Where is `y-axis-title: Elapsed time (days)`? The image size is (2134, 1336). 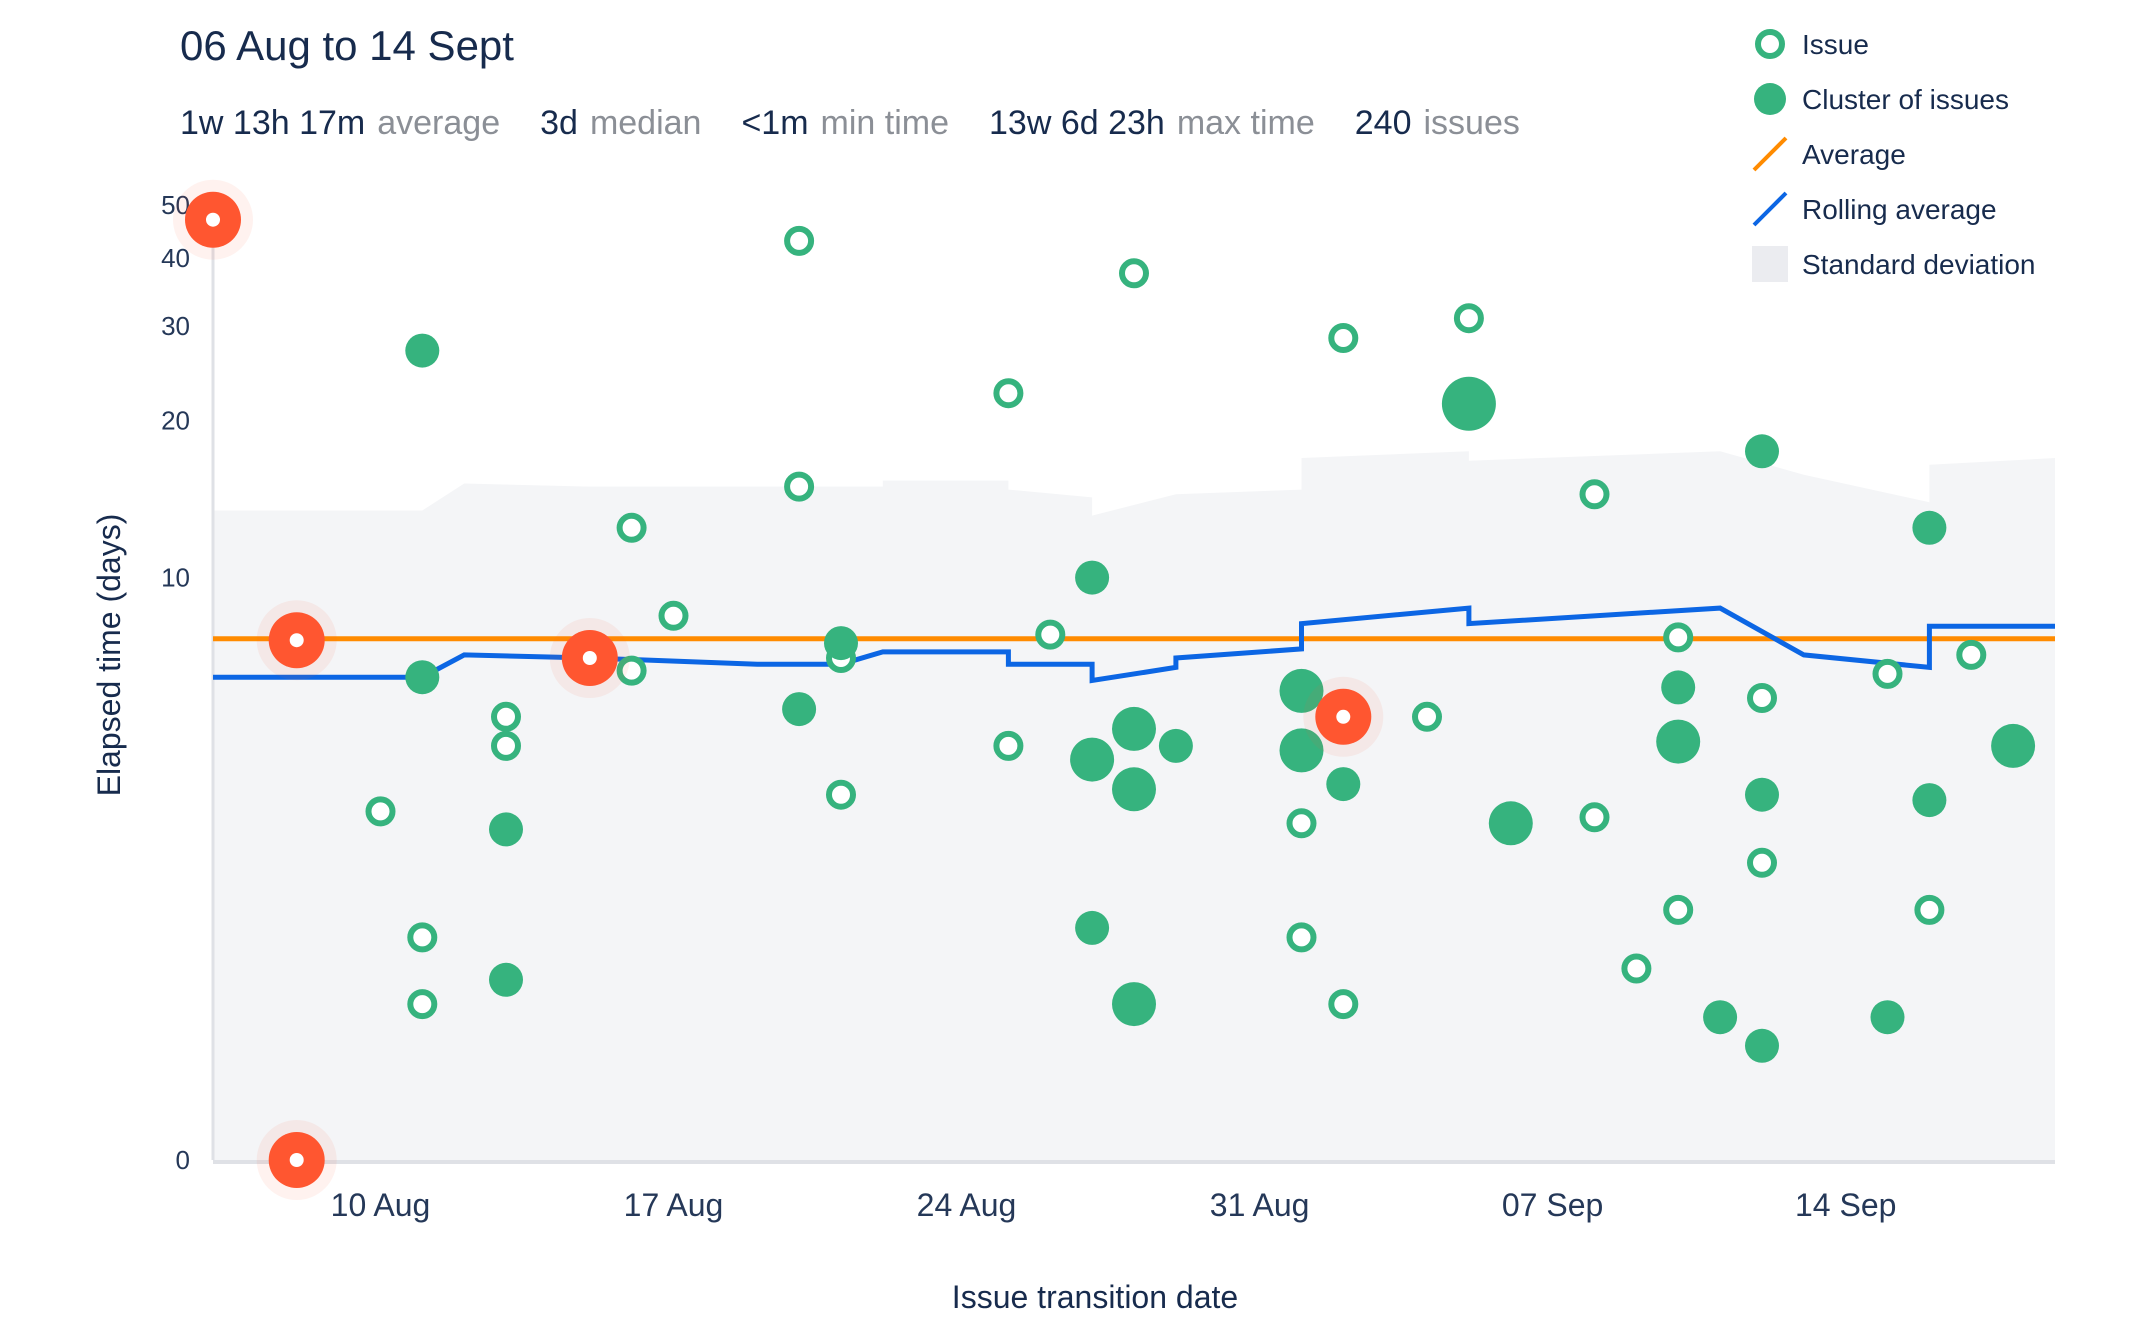
y-axis-title: Elapsed time (days) is located at coordinates (109, 655).